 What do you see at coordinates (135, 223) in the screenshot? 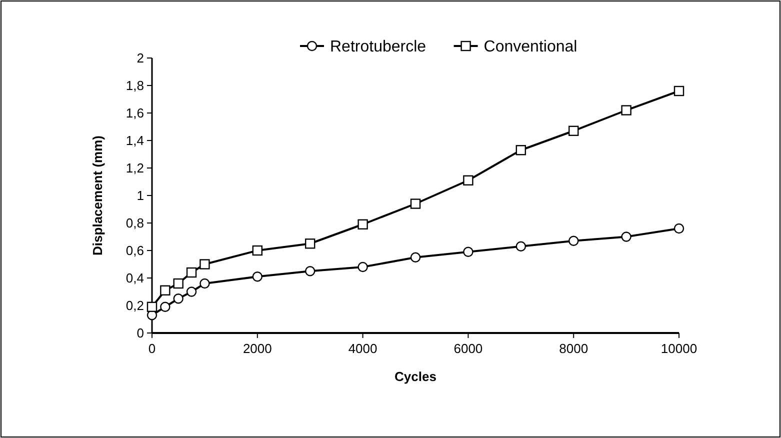
I see `y-tick-label: 0,8` at bounding box center [135, 223].